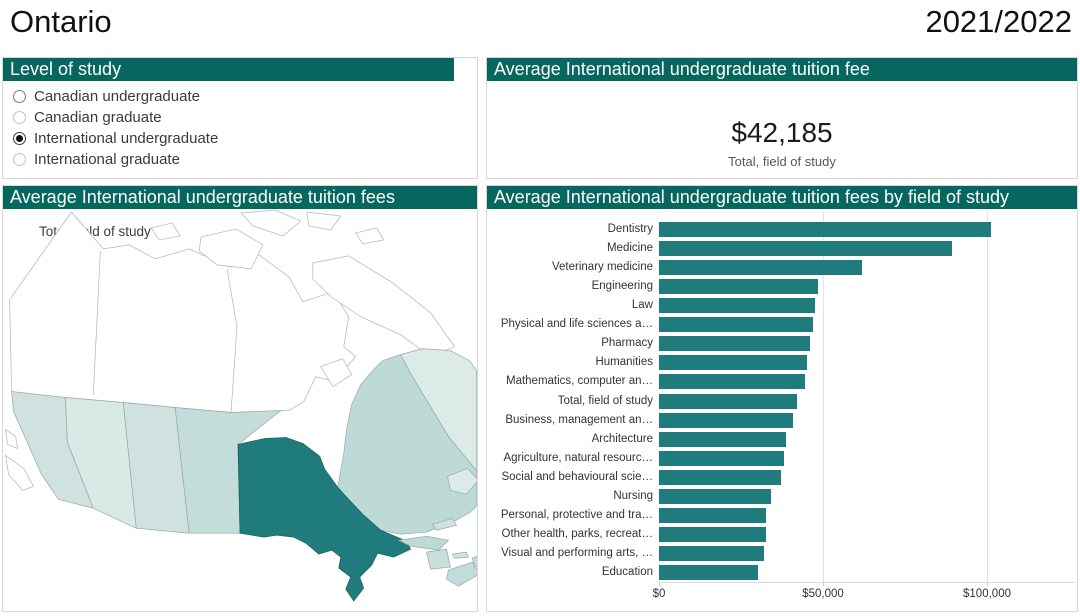 This screenshot has width=1080, height=616. Describe the element at coordinates (737, 306) in the screenshot. I see `chart-bar-law` at that location.